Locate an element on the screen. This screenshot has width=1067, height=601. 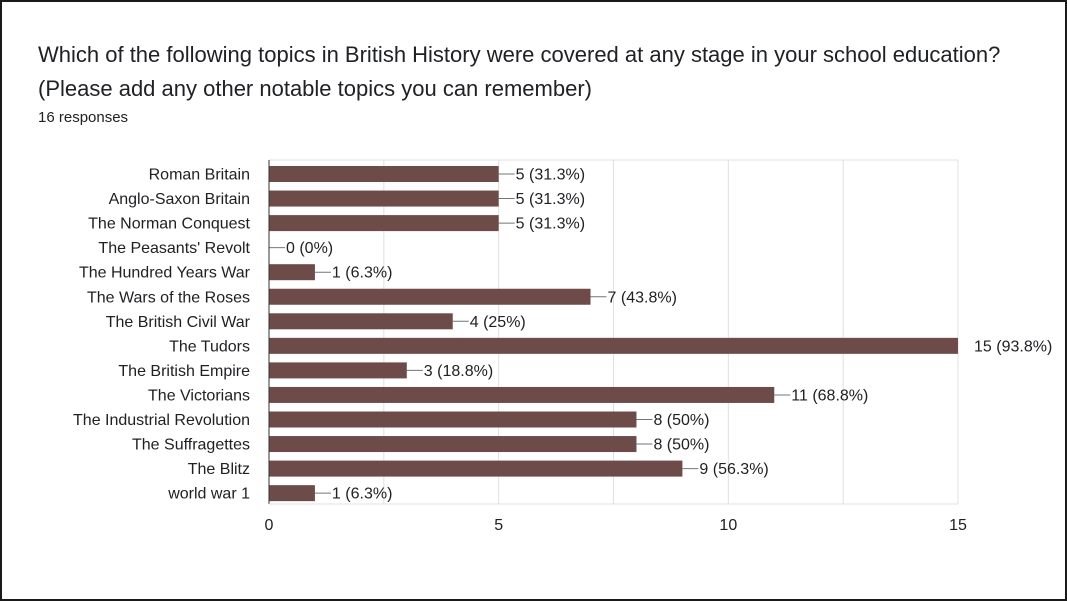
category-label: The British Empire is located at coordinates (184, 371).